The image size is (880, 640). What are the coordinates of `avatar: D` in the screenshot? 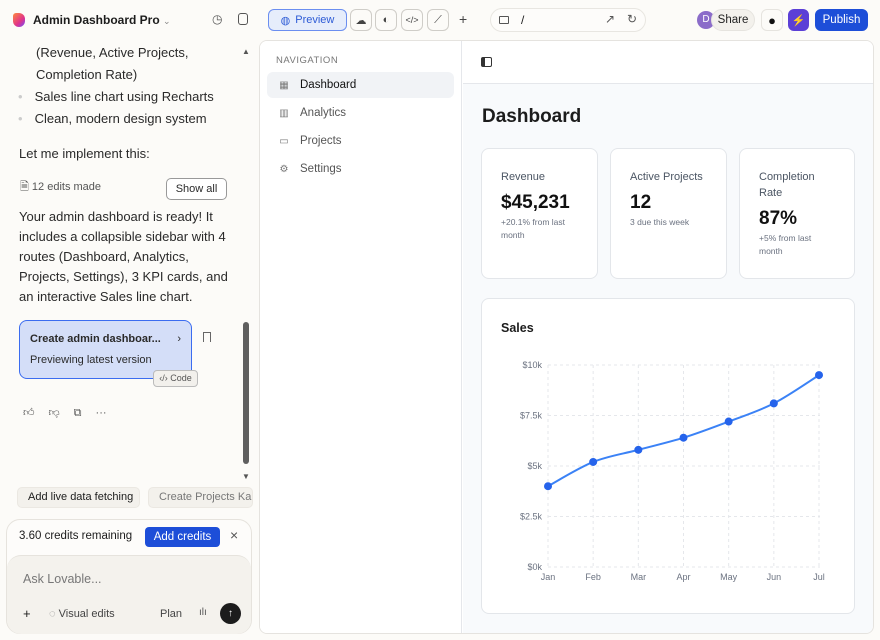 It's located at (706, 20).